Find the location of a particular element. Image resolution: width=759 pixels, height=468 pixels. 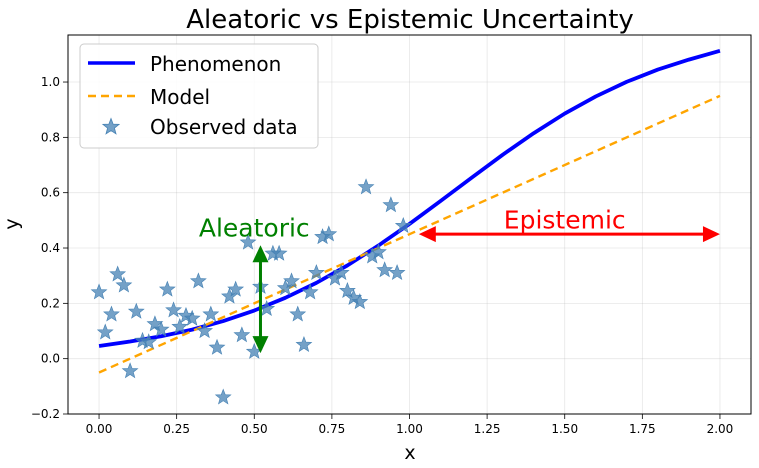

x-tick-label: 1.00 is located at coordinates (409, 429).